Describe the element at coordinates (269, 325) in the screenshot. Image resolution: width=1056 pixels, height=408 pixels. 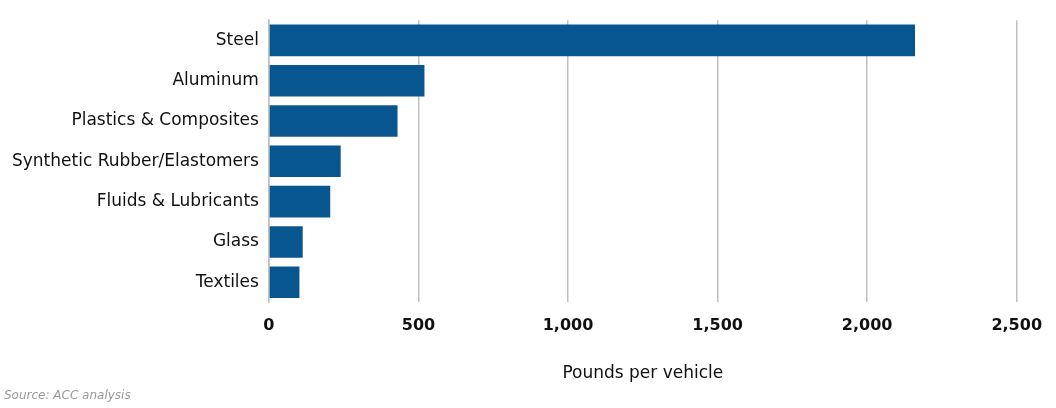
I see `x-tick-label: 0` at that location.